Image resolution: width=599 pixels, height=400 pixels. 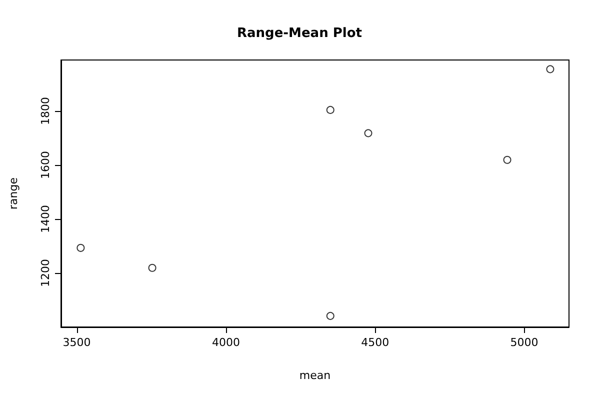 What do you see at coordinates (524, 342) in the screenshot?
I see `x-tick-label: 5000` at bounding box center [524, 342].